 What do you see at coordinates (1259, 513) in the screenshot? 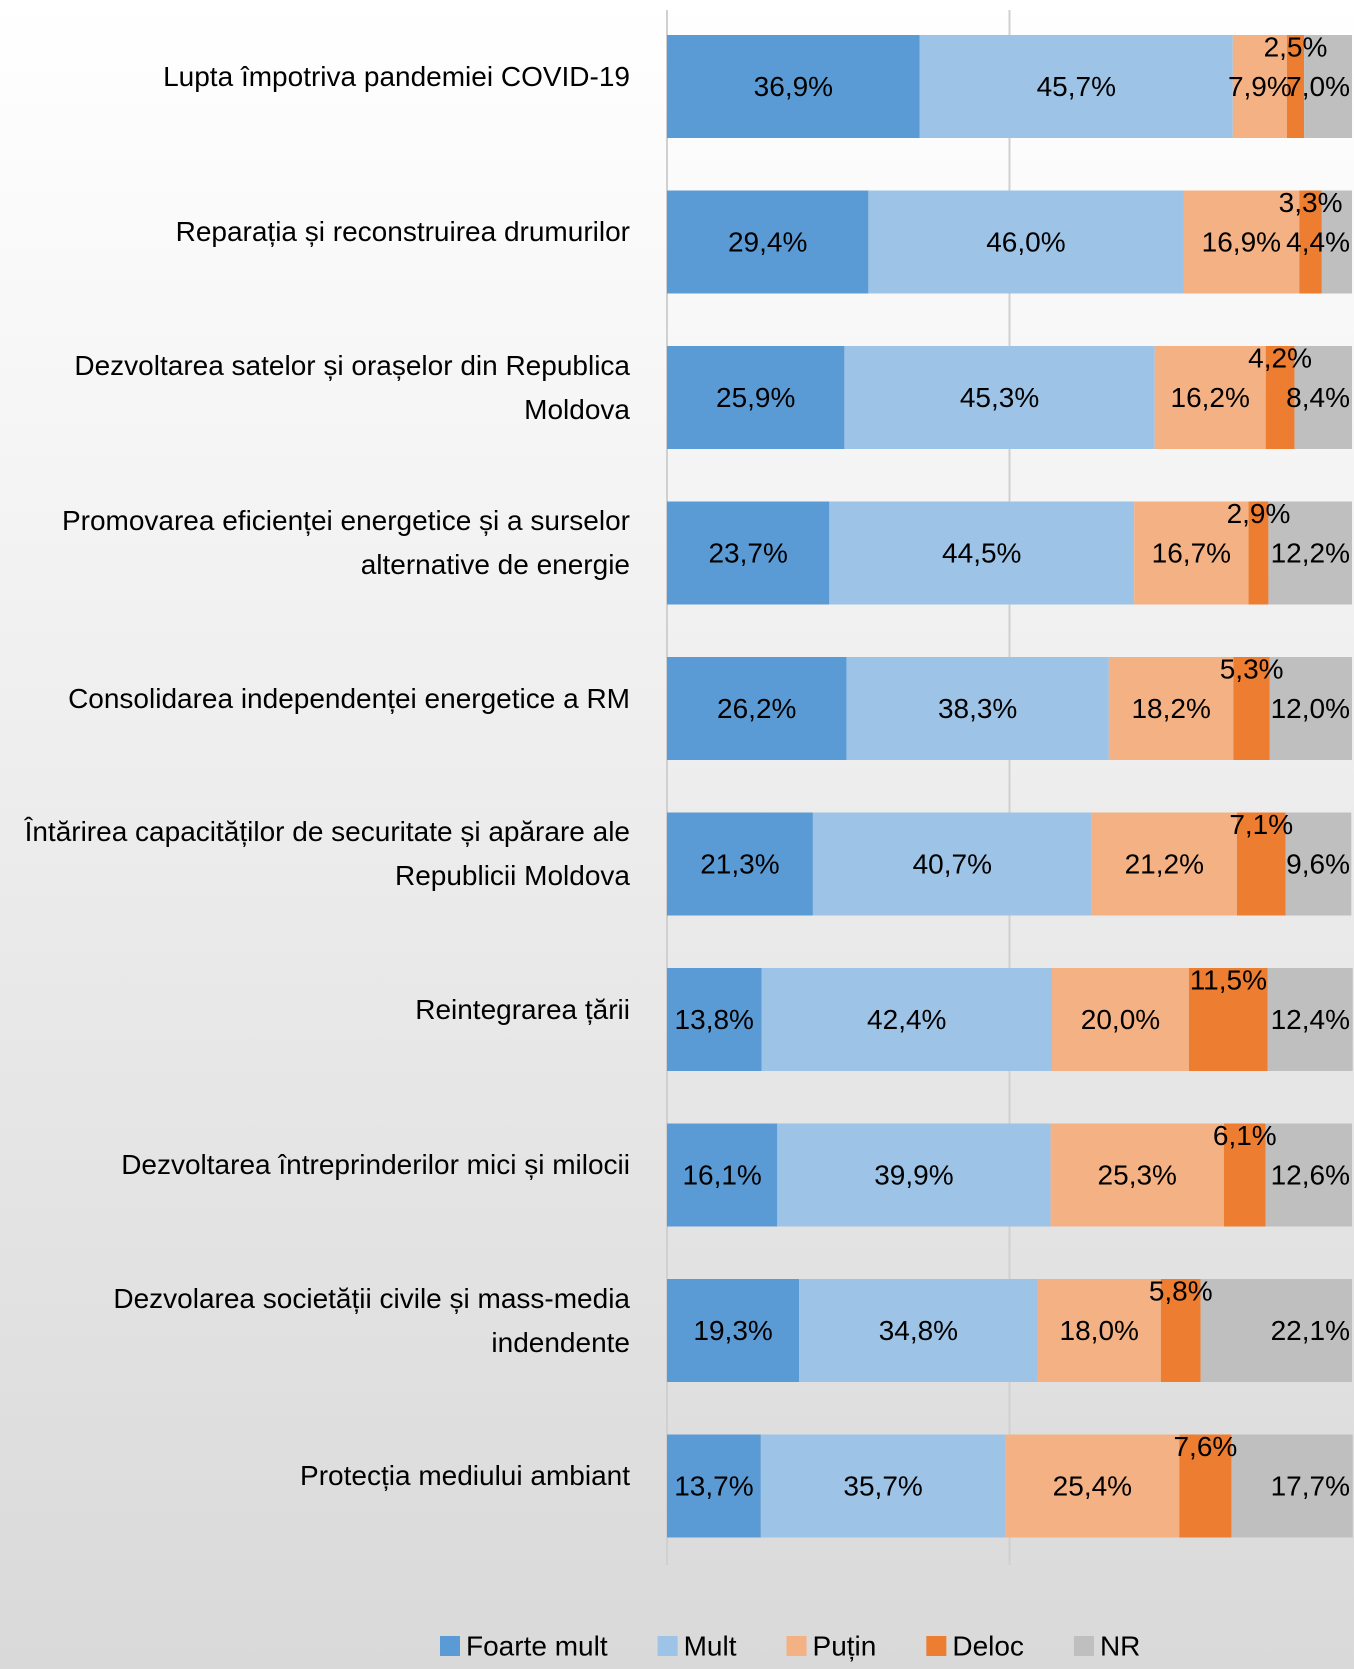
I see `data-label: 2,9%` at bounding box center [1259, 513].